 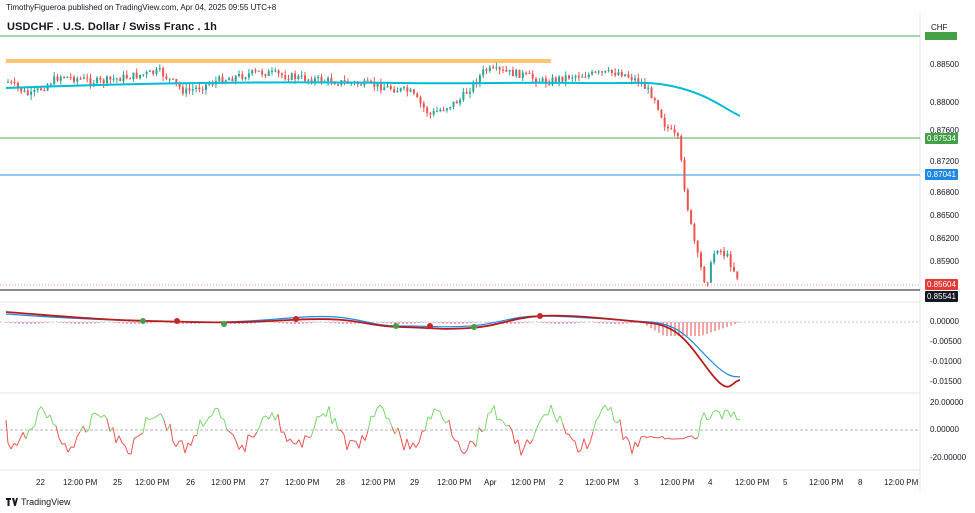 I want to click on top-green-tag, so click(x=941, y=36).